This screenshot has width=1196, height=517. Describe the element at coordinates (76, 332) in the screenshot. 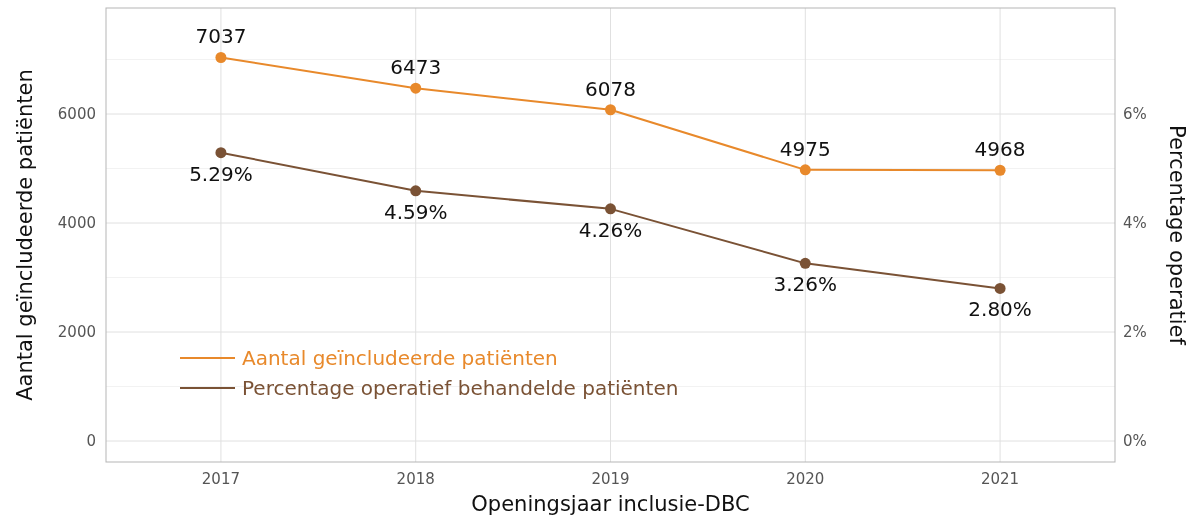

I see `y-tick-label: 2000` at that location.